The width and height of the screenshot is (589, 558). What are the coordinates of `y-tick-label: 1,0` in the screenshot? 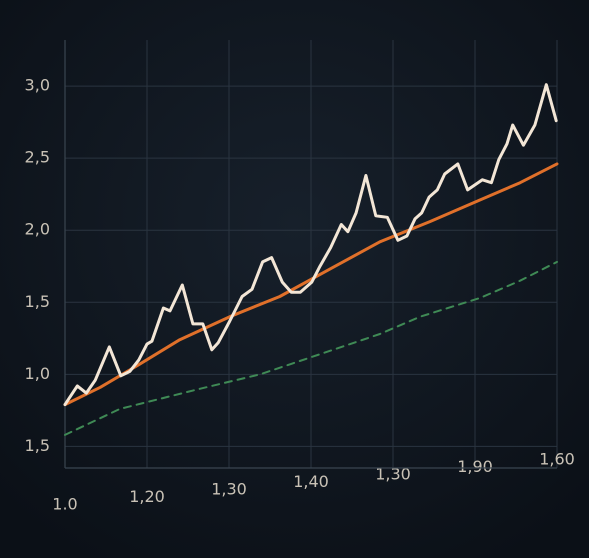 It's located at (37, 373).